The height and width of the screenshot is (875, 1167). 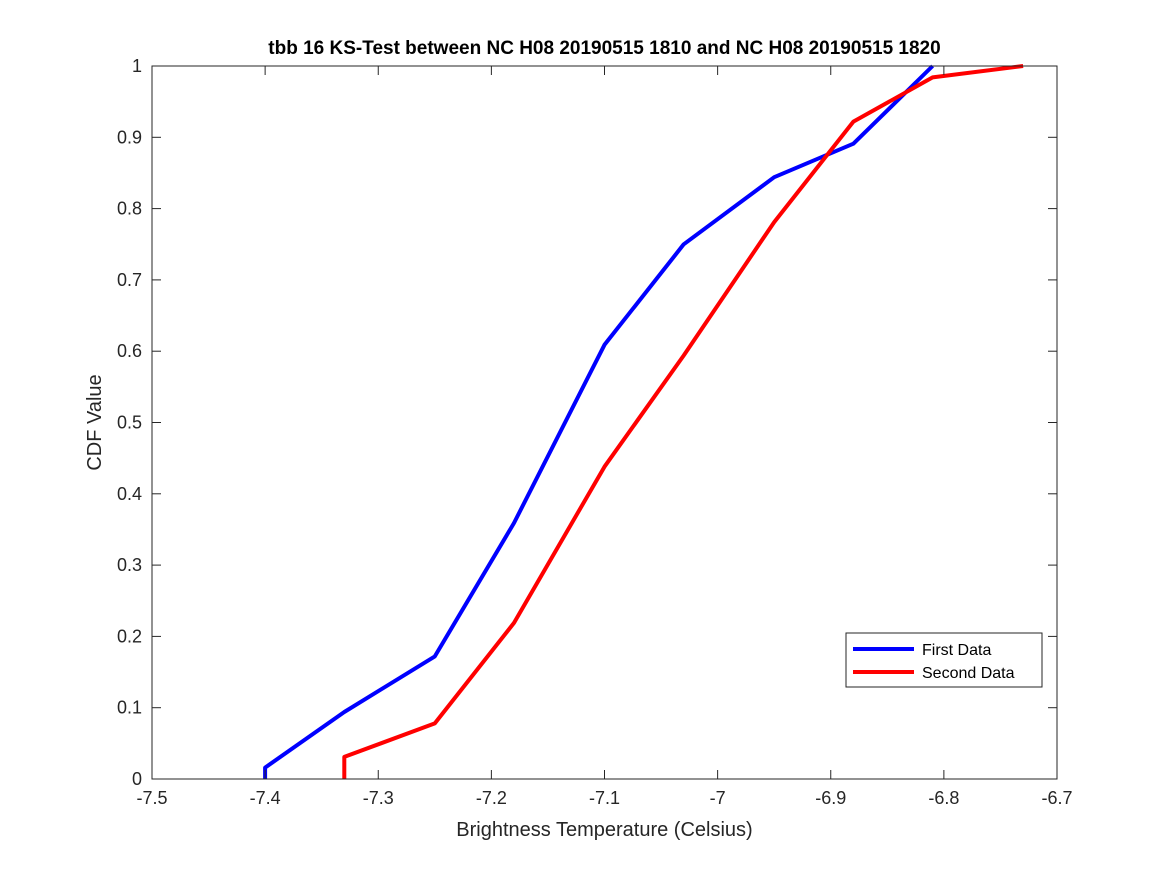 What do you see at coordinates (137, 779) in the screenshot?
I see `y-tick-label: 0` at bounding box center [137, 779].